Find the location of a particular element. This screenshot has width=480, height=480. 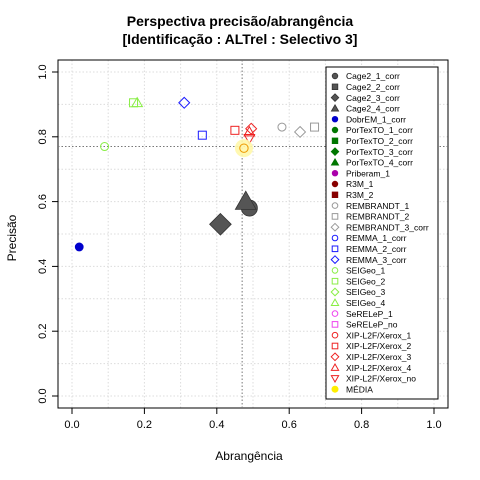

legend-label: REMBRANDT_1 is located at coordinates (378, 206).